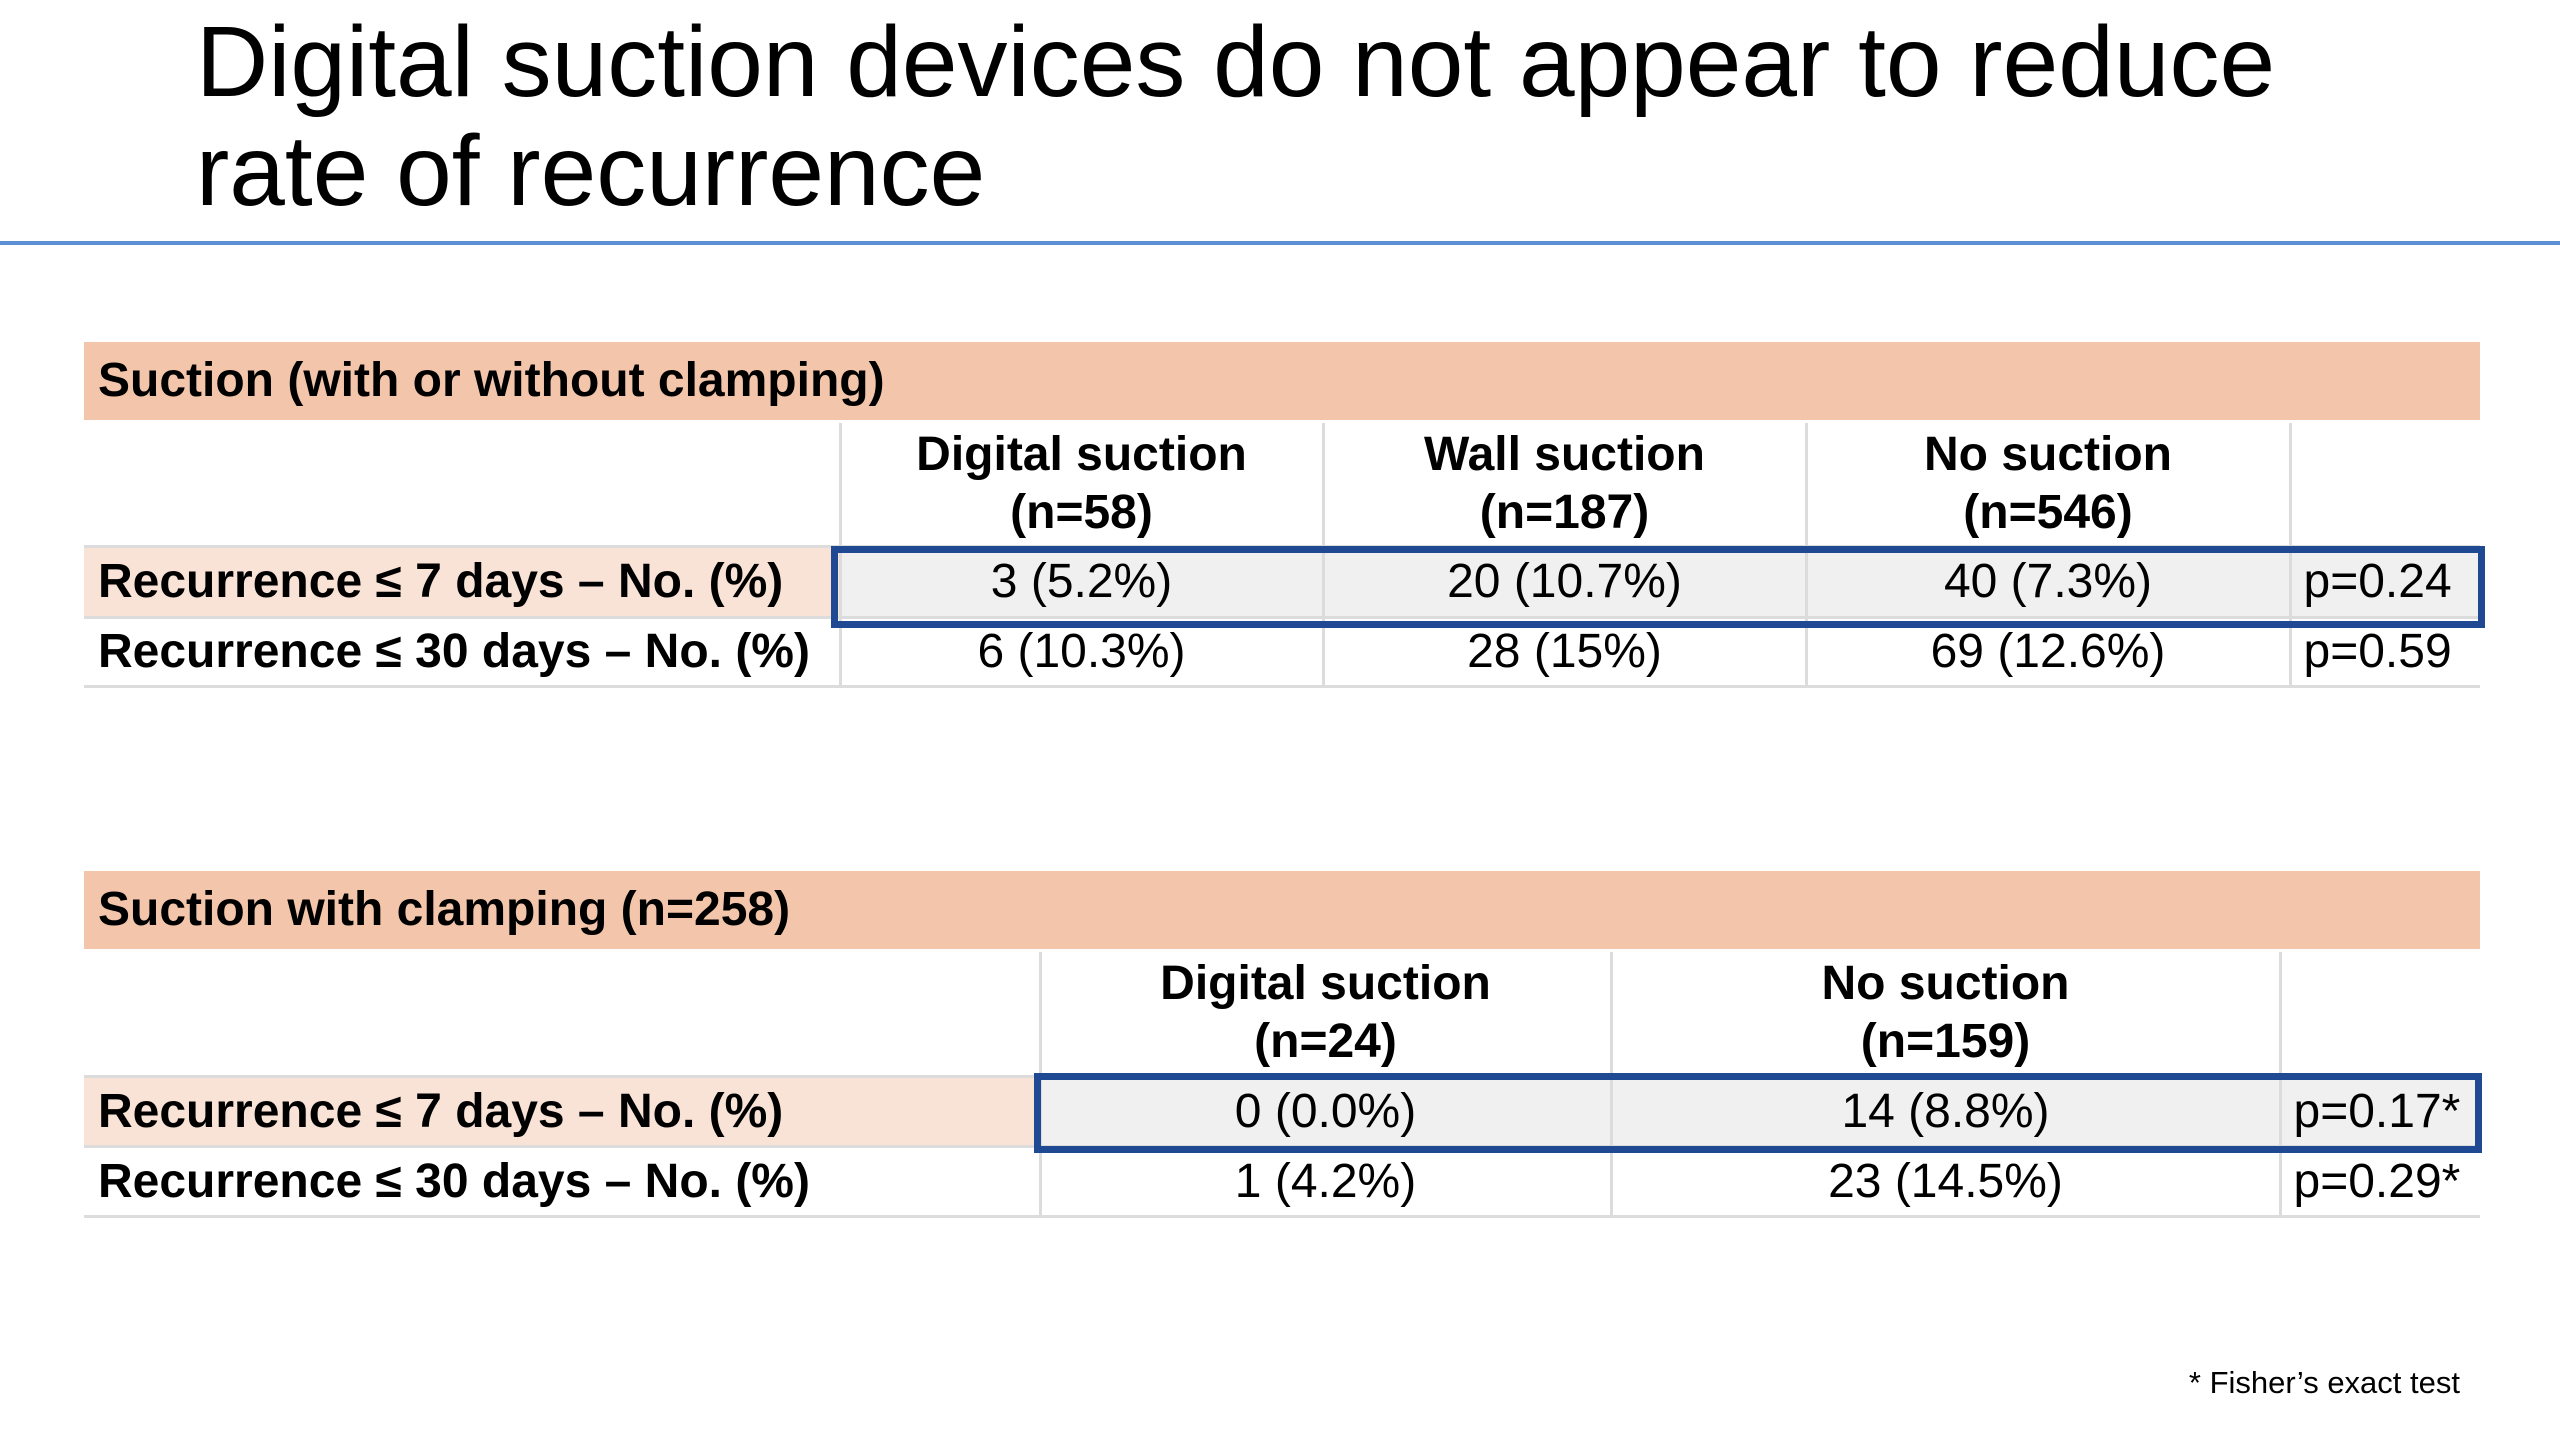 This screenshot has width=2560, height=1440. Describe the element at coordinates (1945, 1041) in the screenshot. I see `column-n: (n=159)` at that location.